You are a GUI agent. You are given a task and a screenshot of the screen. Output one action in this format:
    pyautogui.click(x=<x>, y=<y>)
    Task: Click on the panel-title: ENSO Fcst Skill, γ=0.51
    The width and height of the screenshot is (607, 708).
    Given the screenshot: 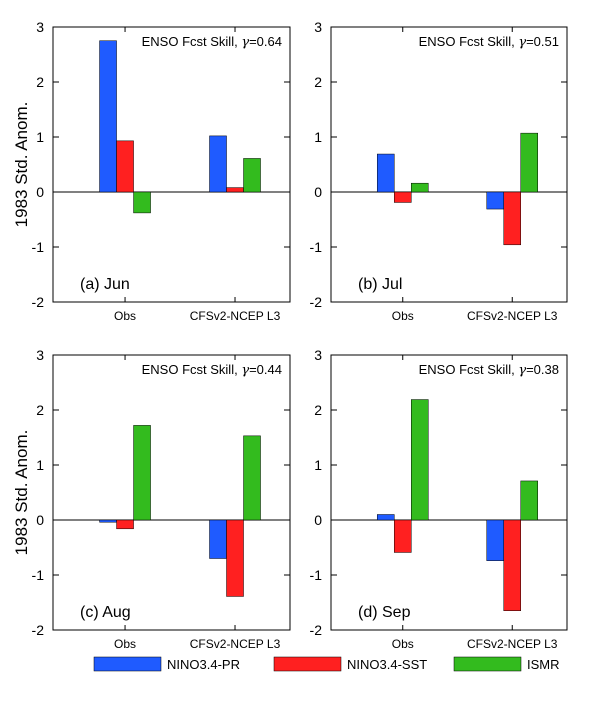 What is the action you would take?
    pyautogui.click(x=489, y=42)
    